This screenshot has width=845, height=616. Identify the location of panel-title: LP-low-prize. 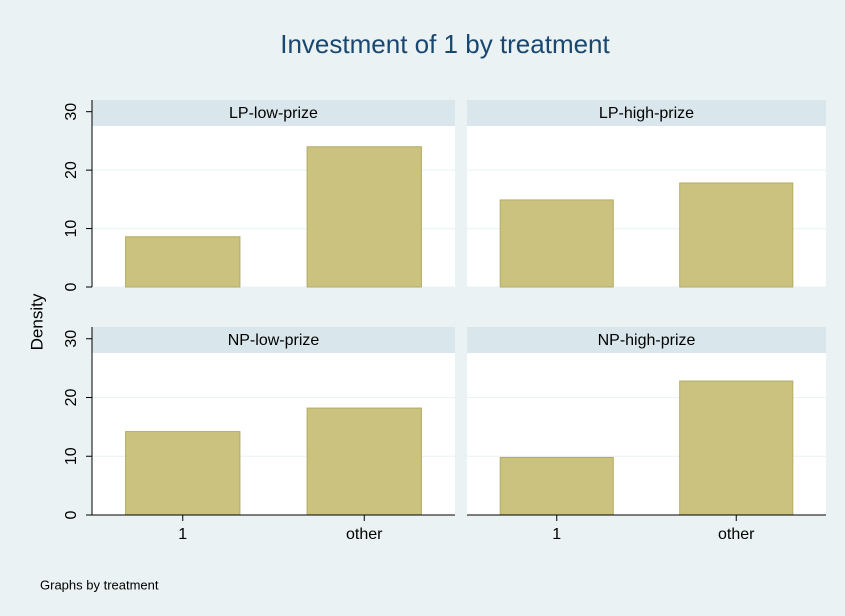
(273, 113).